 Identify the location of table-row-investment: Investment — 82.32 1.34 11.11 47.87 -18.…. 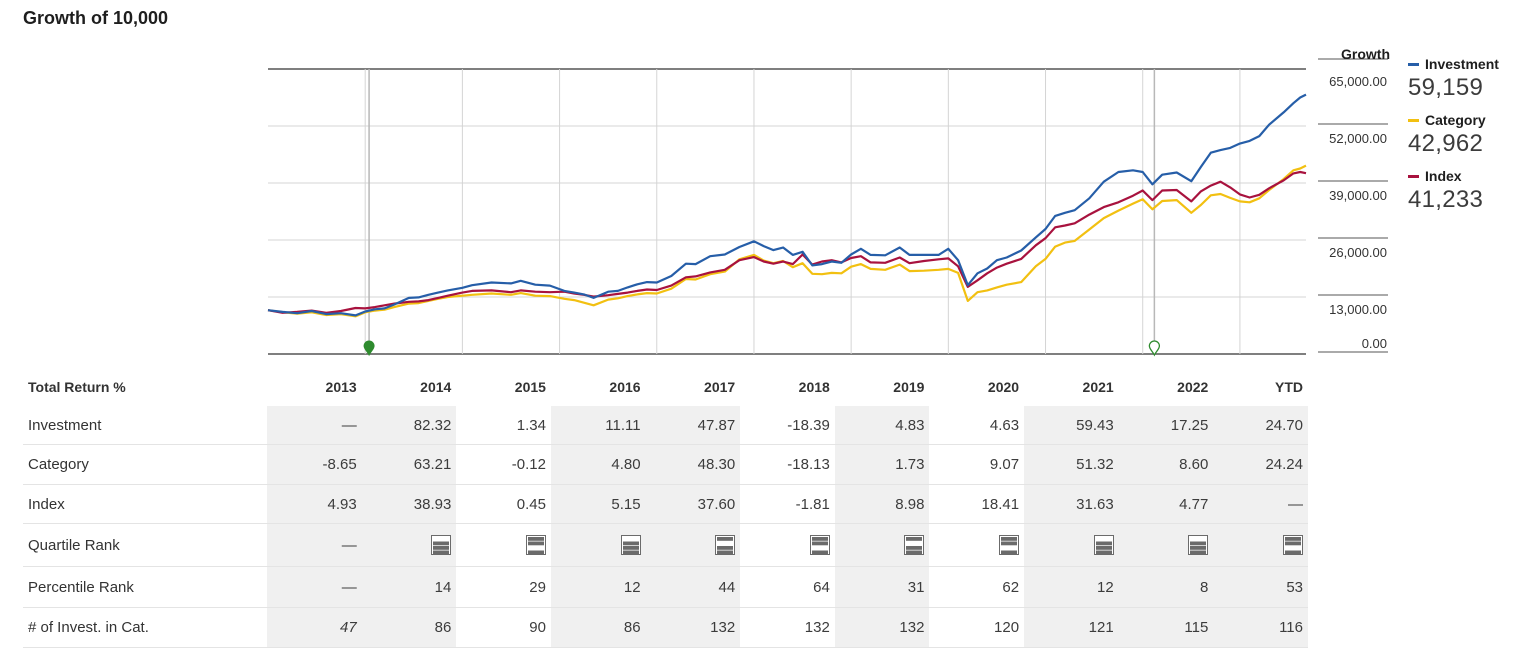
(665, 425).